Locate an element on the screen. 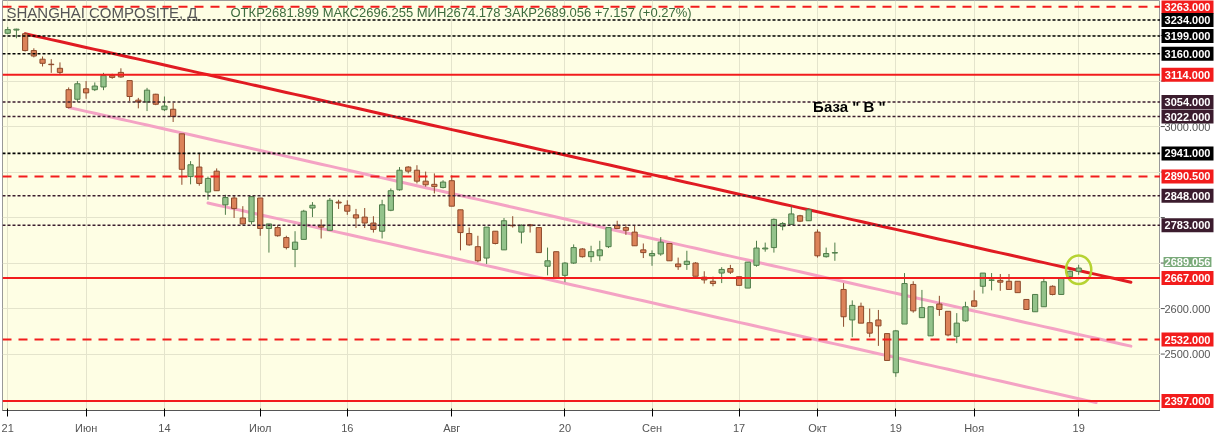 The height and width of the screenshot is (438, 1214). ref-line-label: 2848.000 is located at coordinates (1187, 195).